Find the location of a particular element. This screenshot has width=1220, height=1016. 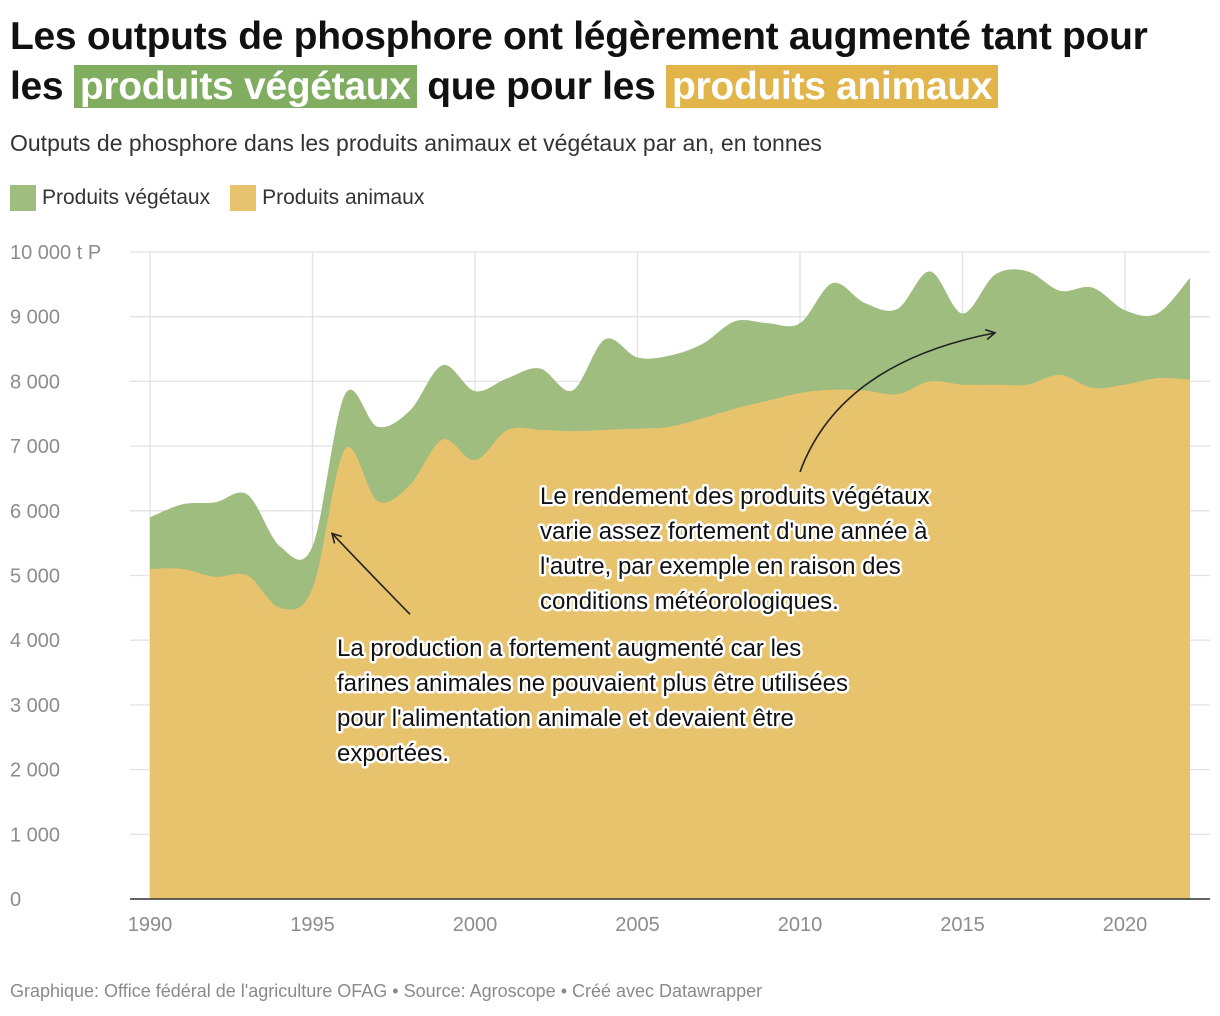

x-tick-label: 1995 is located at coordinates (312, 925).